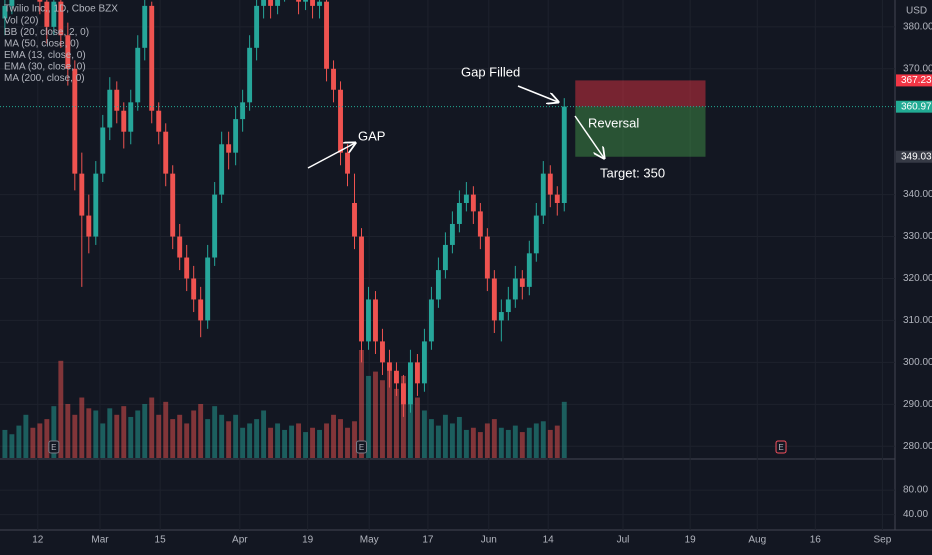 The width and height of the screenshot is (932, 555). I want to click on x-tick-label: Jun, so click(489, 540).